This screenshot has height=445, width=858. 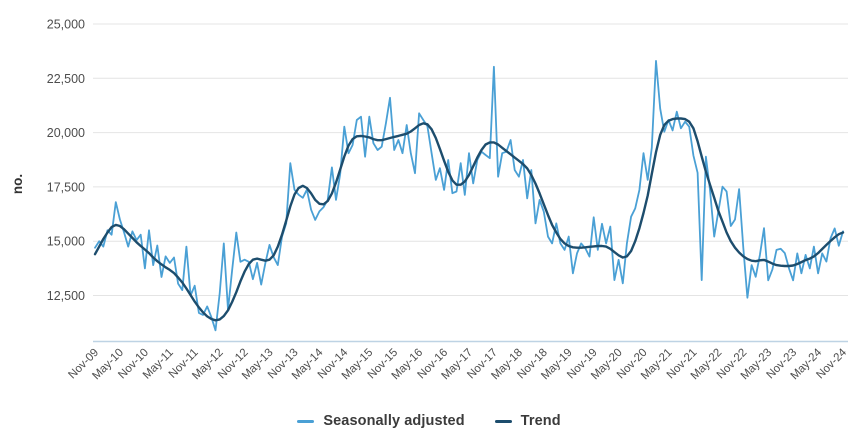 I want to click on y-tick-label: 17,500, so click(x=66, y=187).